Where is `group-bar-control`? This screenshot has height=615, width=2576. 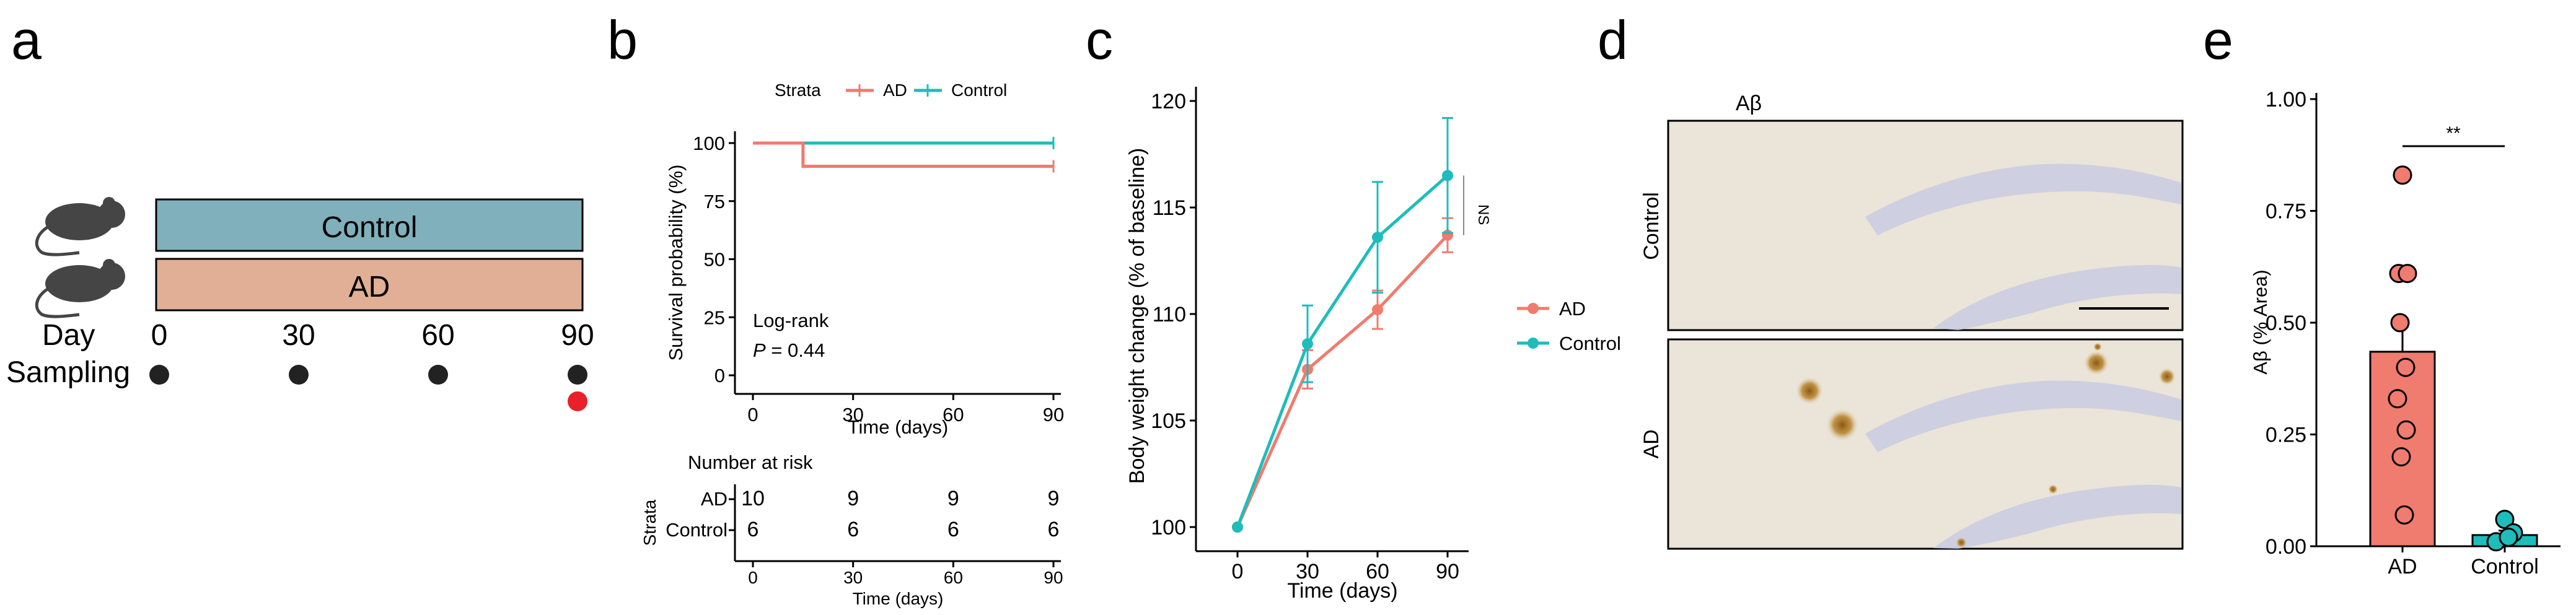
group-bar-control is located at coordinates (370, 225).